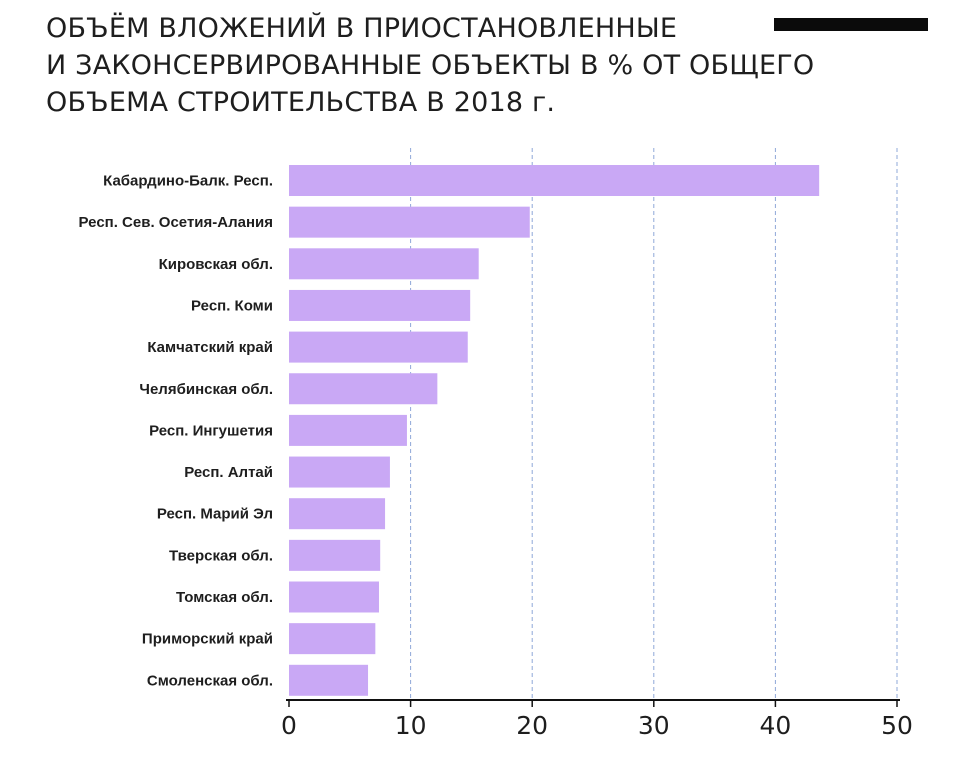  Describe the element at coordinates (851, 24) in the screenshot. I see `title-accent-bar` at that location.